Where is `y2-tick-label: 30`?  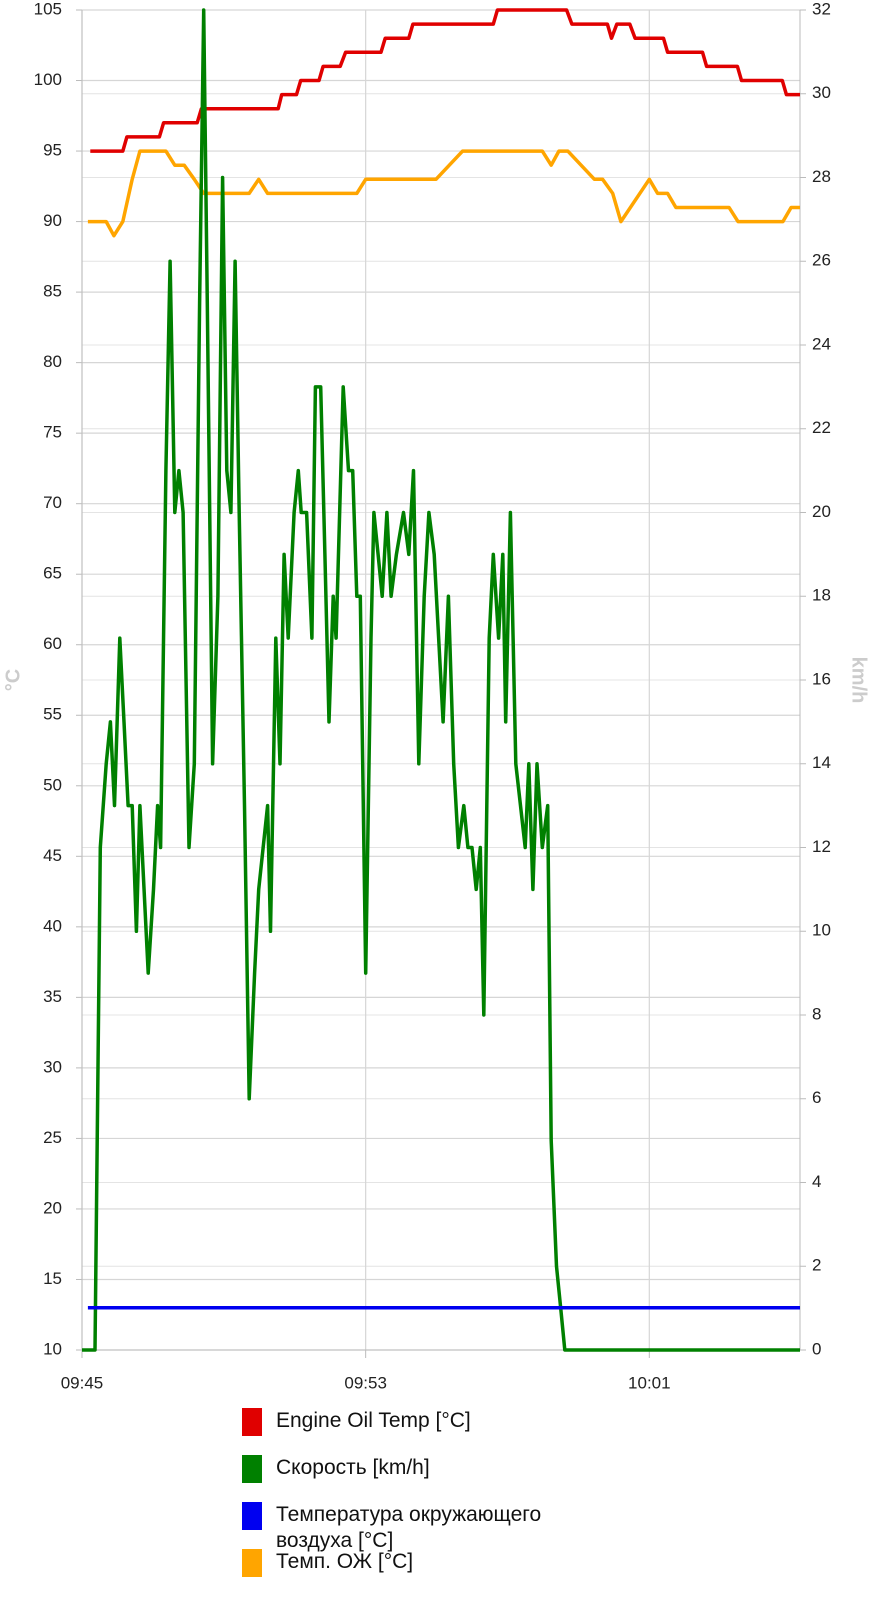 y2-tick-label: 30 is located at coordinates (821, 92).